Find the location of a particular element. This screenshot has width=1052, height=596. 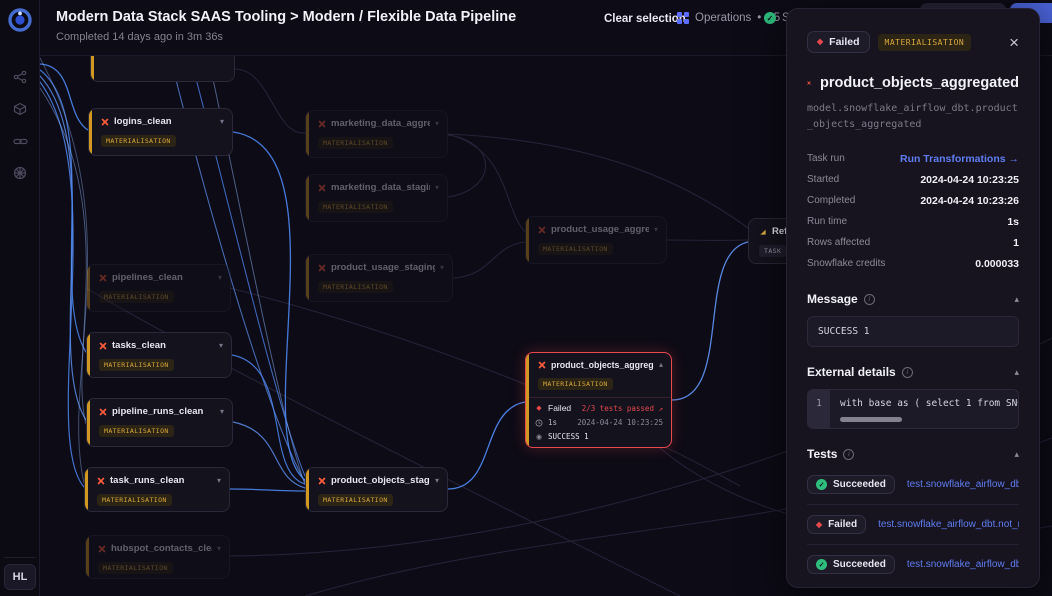

message-section-title: Message is located at coordinates (832, 299).